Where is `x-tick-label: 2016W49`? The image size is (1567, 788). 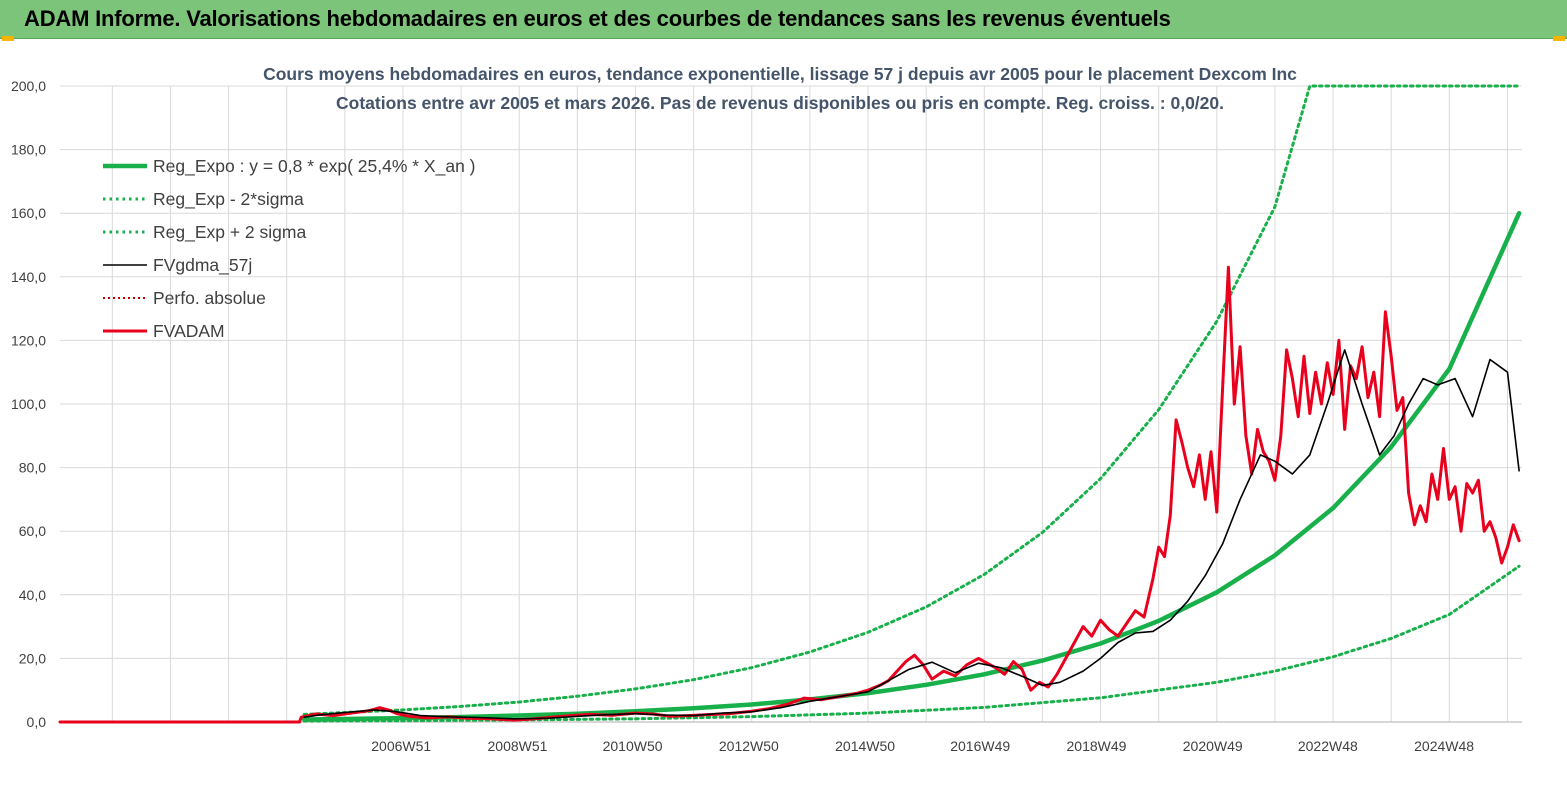 x-tick-label: 2016W49 is located at coordinates (980, 746).